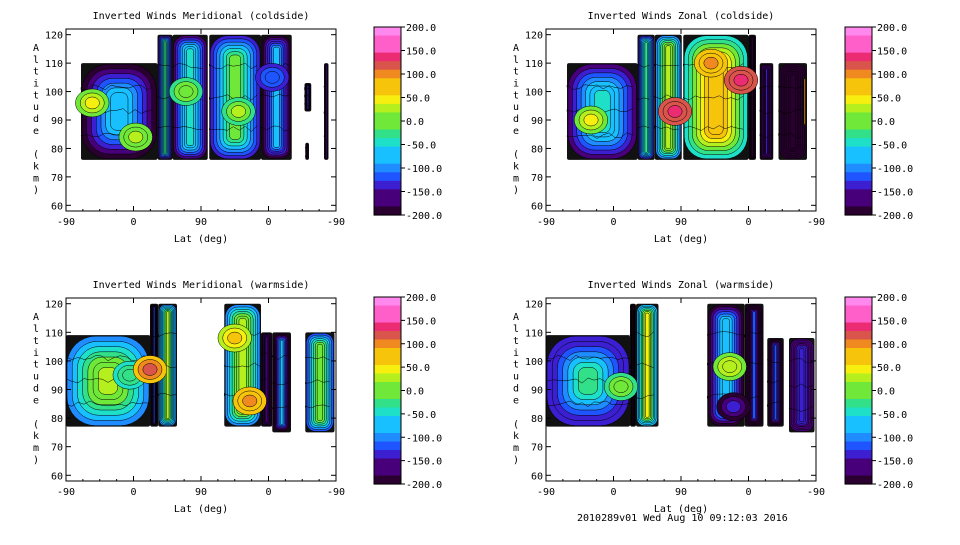  What do you see at coordinates (681, 16) in the screenshot?
I see `chart-title: Inverted Winds Zonal (coldside)` at bounding box center [681, 16].